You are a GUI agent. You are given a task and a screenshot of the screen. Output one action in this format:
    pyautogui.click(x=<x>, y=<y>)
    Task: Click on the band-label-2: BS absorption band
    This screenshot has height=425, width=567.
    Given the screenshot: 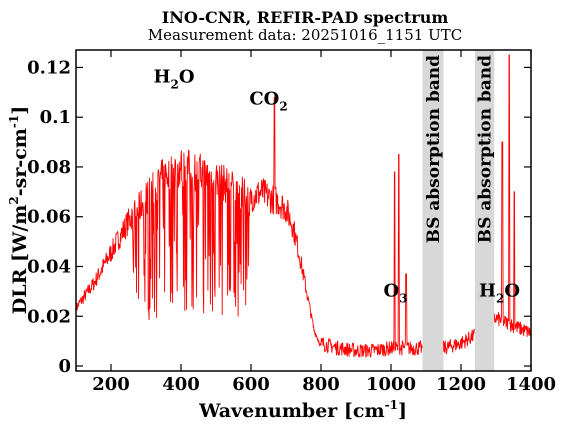 What is the action you would take?
    pyautogui.click(x=486, y=149)
    